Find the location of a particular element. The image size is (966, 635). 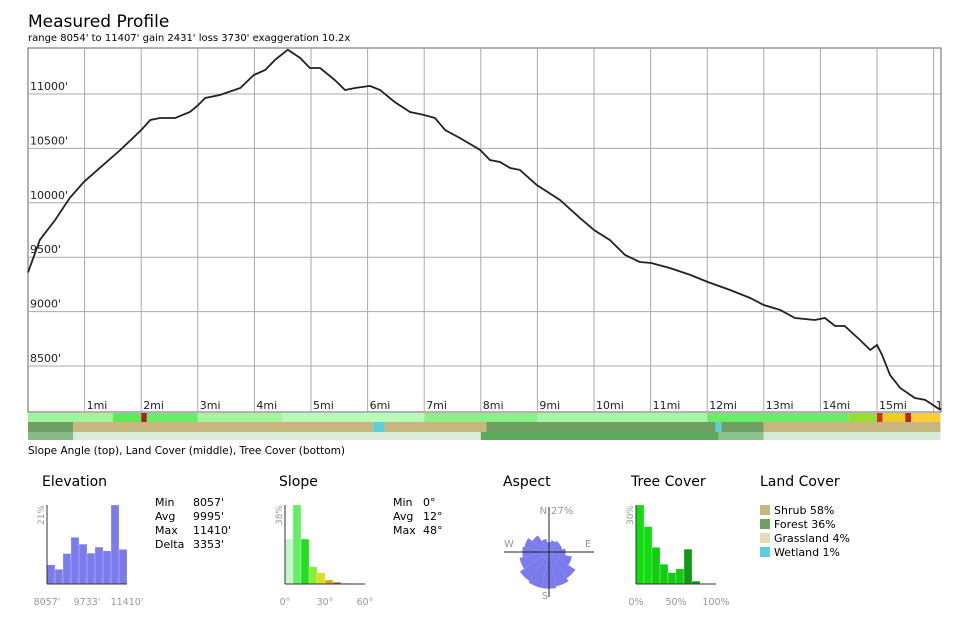

x-tick-label: 15mi is located at coordinates (893, 405).